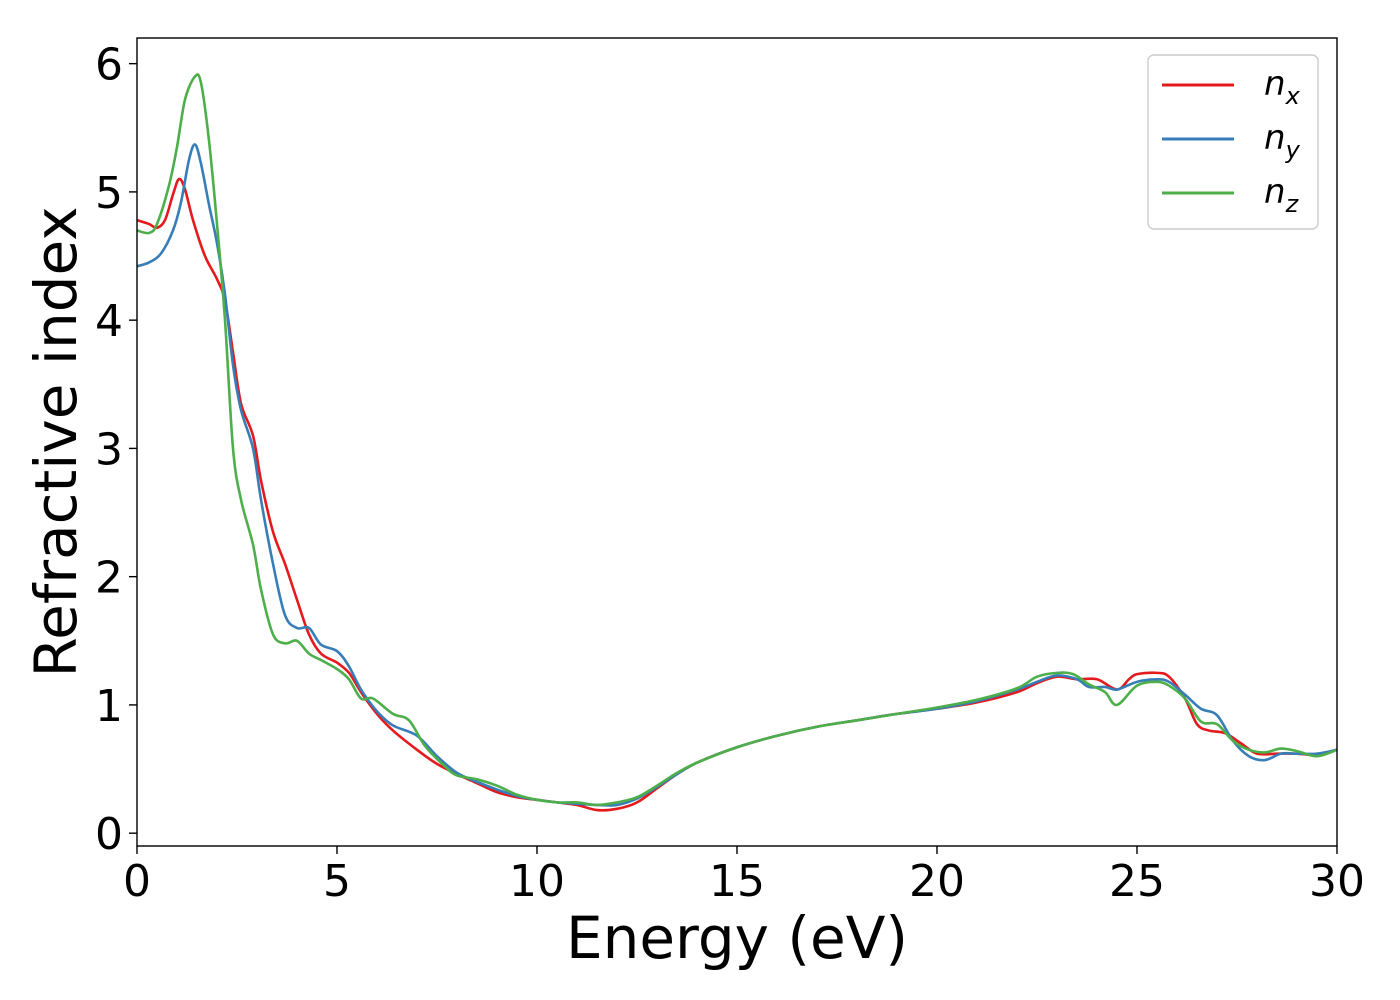 This screenshot has width=1400, height=1000. What do you see at coordinates (1282, 195) in the screenshot?
I see `legend-label-nz: nz` at bounding box center [1282, 195].